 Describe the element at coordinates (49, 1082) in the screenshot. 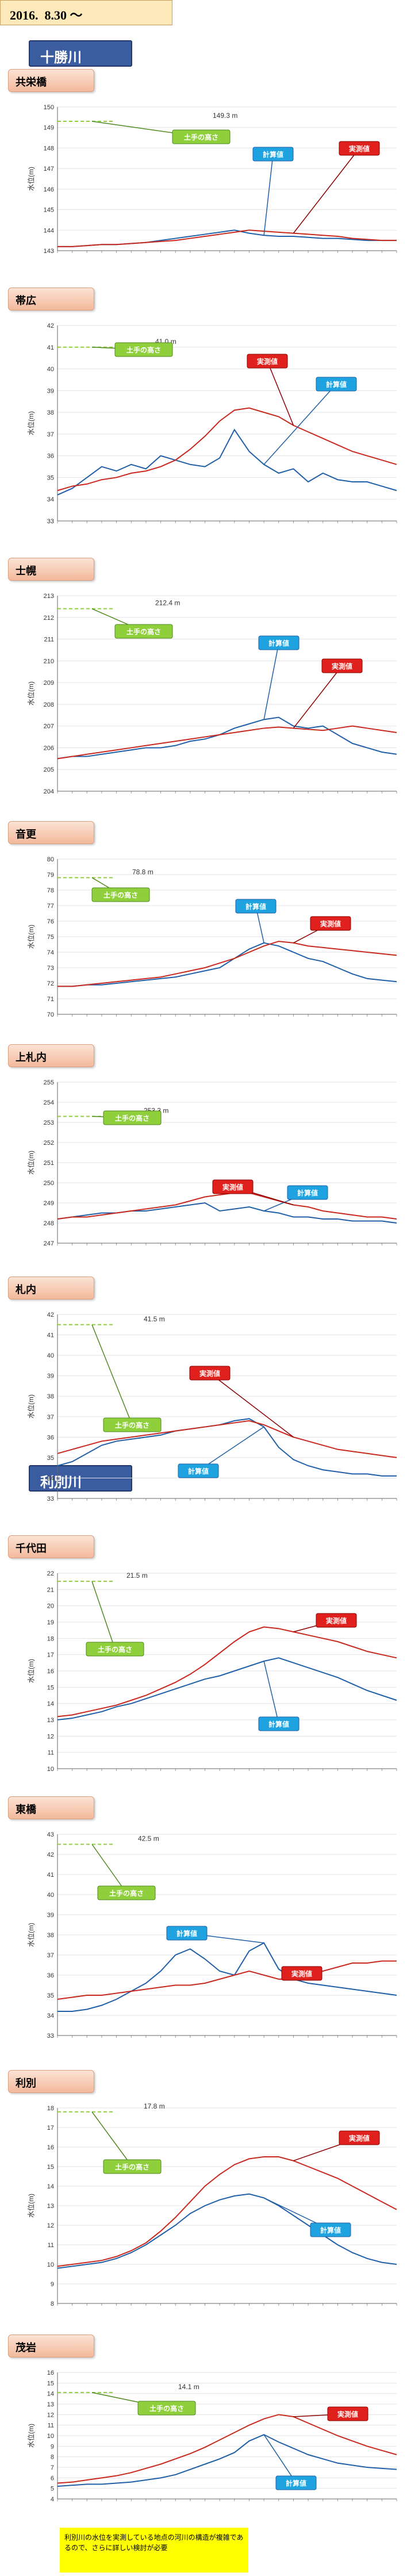

I see `y-tick-label: 255` at that location.